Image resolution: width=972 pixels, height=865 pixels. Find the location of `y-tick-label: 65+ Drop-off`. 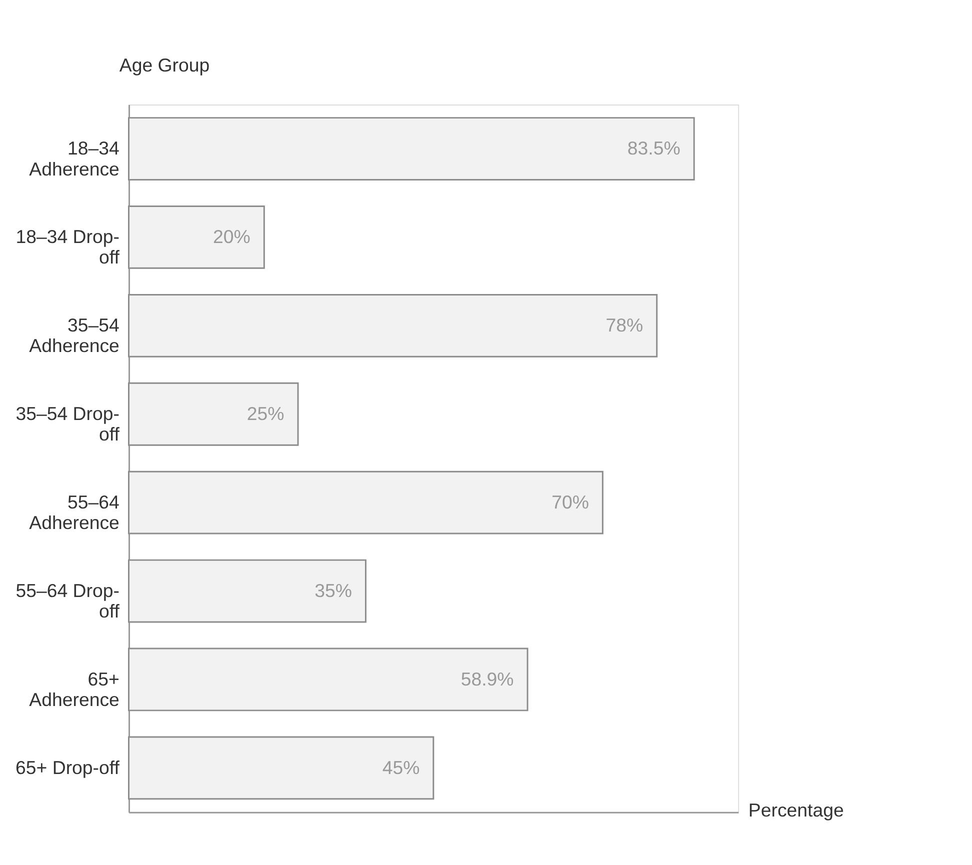

y-tick-label: 65+ Drop-off is located at coordinates (68, 767).